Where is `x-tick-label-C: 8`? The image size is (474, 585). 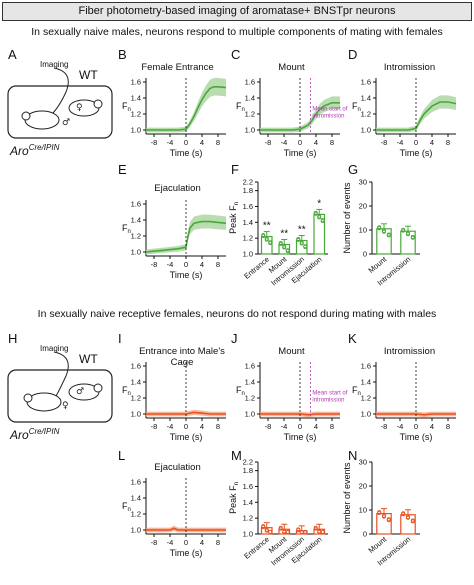
x-tick-label-C: 8 is located at coordinates (332, 142).